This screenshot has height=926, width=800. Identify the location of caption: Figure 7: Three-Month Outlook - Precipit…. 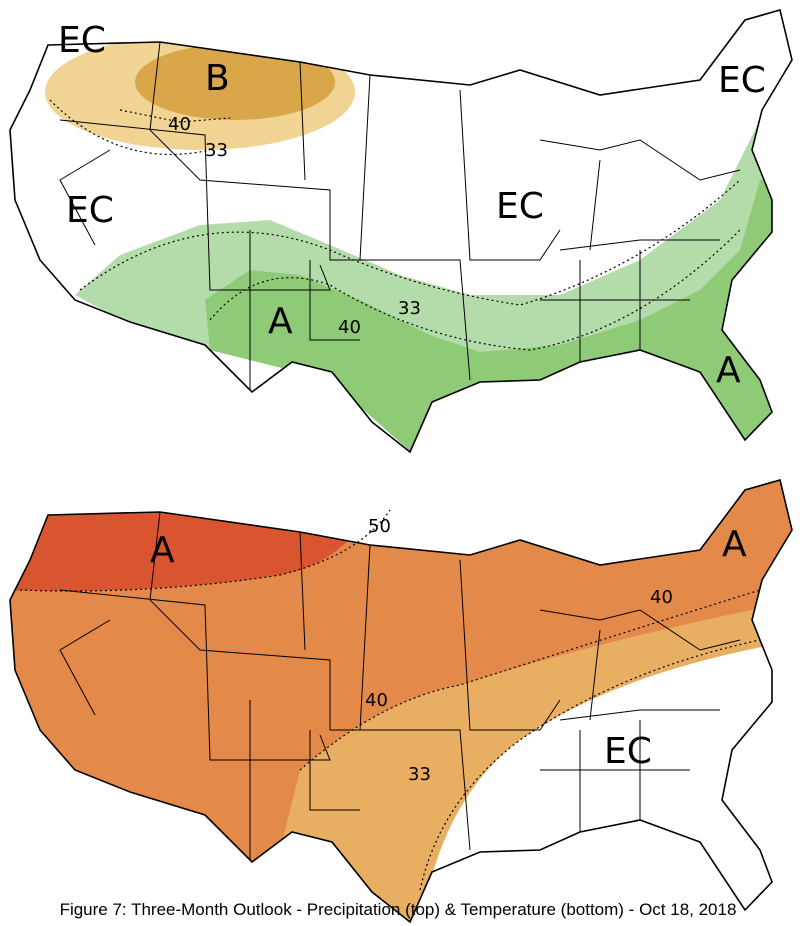
(398, 909).